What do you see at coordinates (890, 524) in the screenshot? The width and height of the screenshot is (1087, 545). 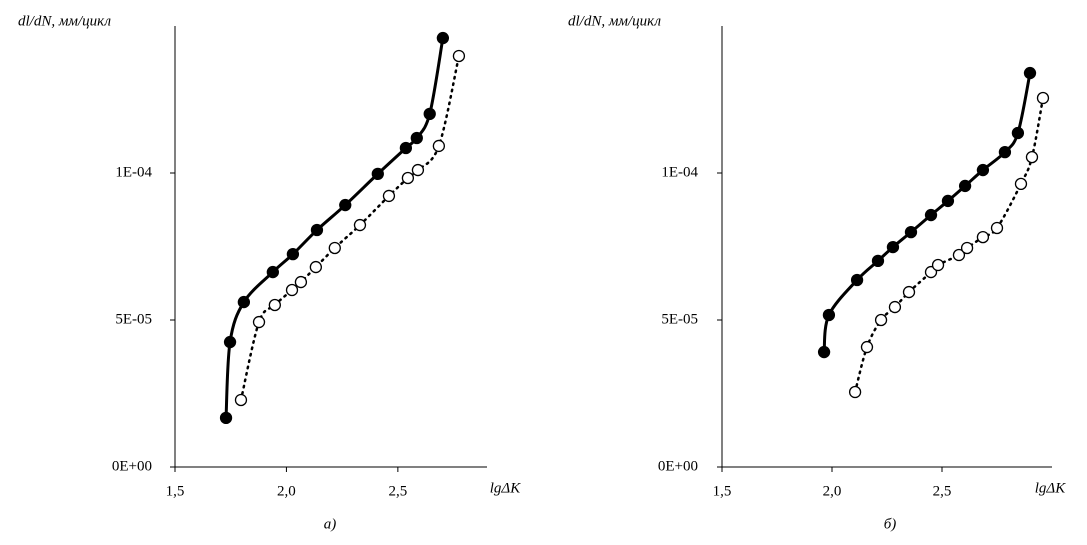 I see `caption: б)` at bounding box center [890, 524].